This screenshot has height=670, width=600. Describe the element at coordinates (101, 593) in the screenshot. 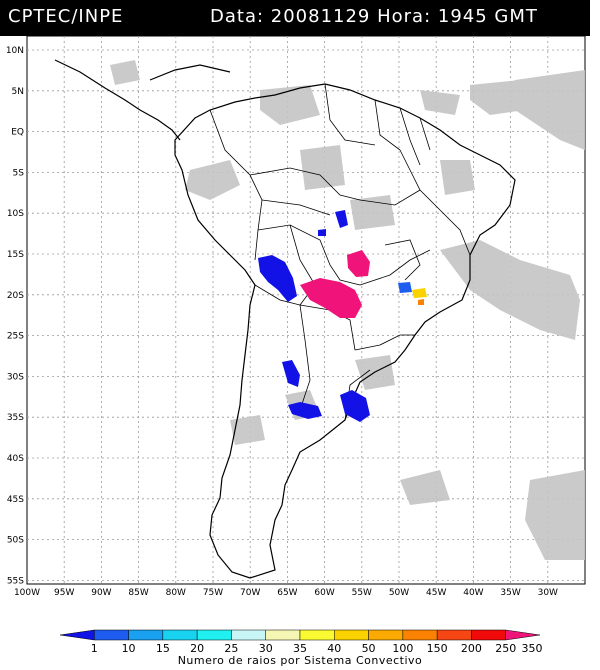

I see `lon-tick-label: 90W` at that location.